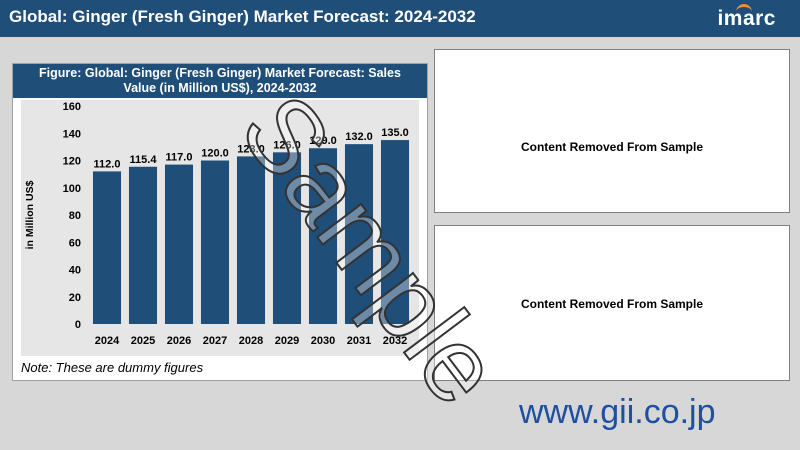 The width and height of the screenshot is (800, 450). Describe the element at coordinates (746, 18) in the screenshot. I see `imarc-logo: imarc` at that location.